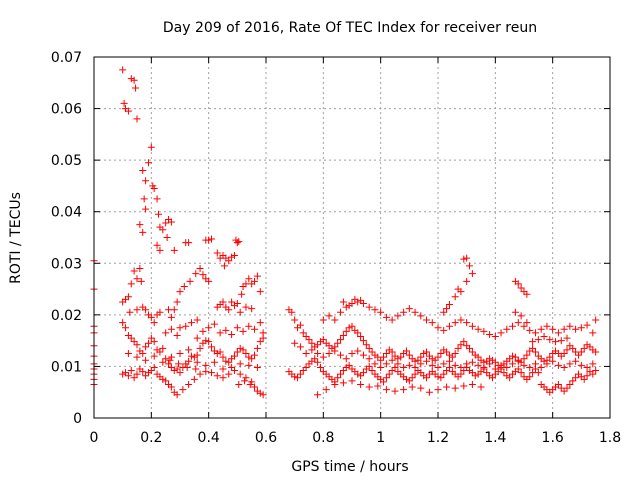 The width and height of the screenshot is (640, 480). Describe the element at coordinates (94, 438) in the screenshot. I see `x-tick-label: 0` at that location.